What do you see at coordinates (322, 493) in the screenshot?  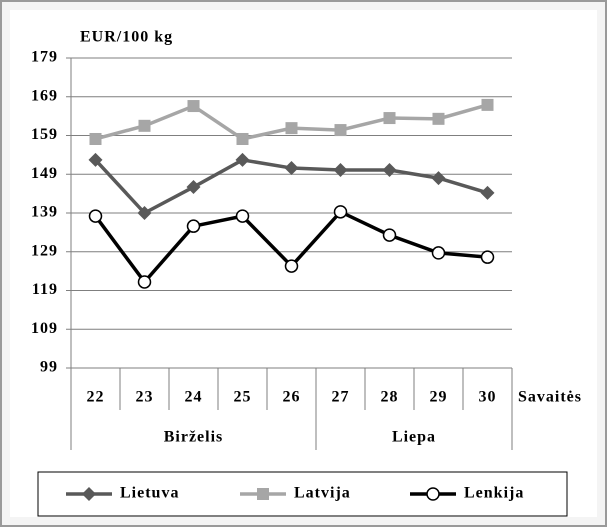 I see `legend-label: Latvija` at bounding box center [322, 493].